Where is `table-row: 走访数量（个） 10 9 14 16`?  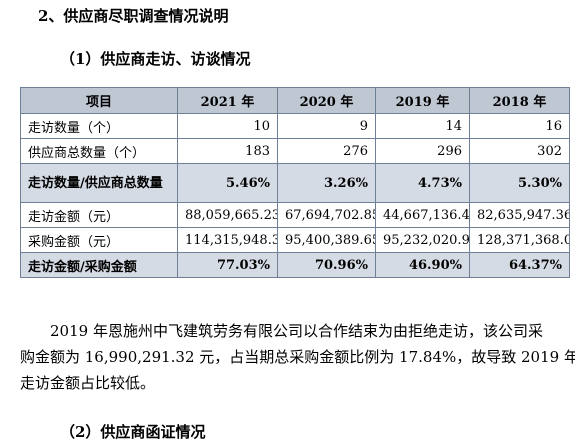
table-row: 走访数量（个） 10 9 14 16 is located at coordinates (295, 126).